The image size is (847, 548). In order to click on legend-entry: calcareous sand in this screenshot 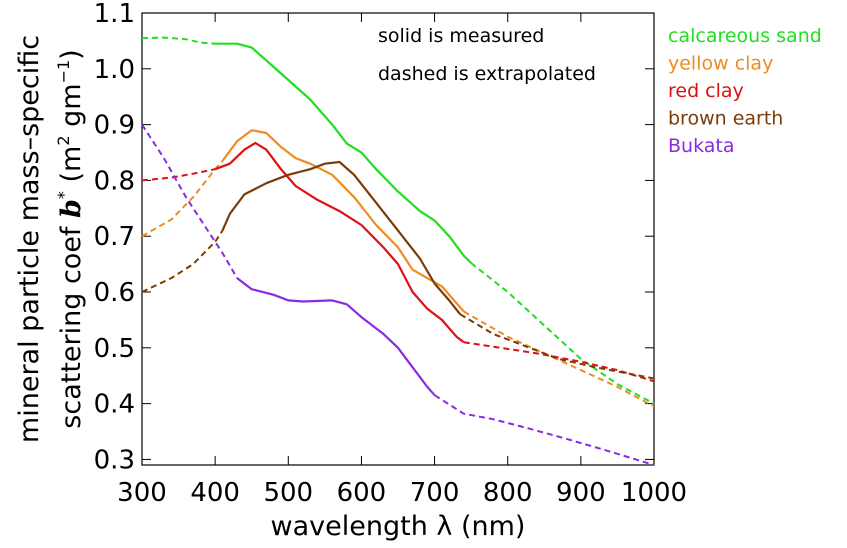, I will do `click(745, 36)`.